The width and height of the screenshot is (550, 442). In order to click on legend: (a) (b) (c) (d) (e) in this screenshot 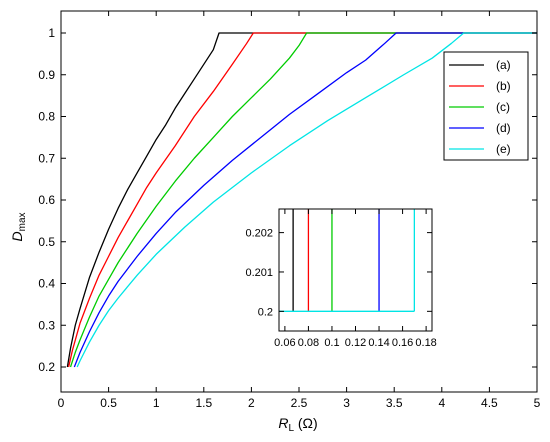, I will do `click(486, 106)`.